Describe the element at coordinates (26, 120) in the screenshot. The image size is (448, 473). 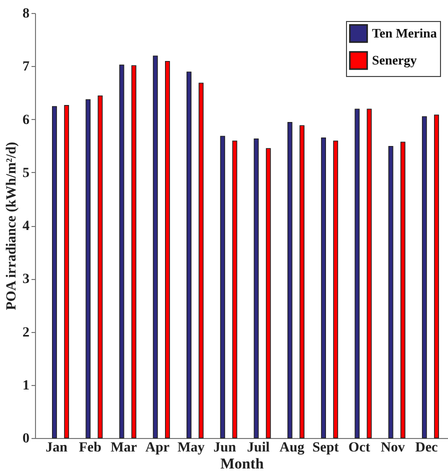
I see `y-tick-label: 6` at that location.